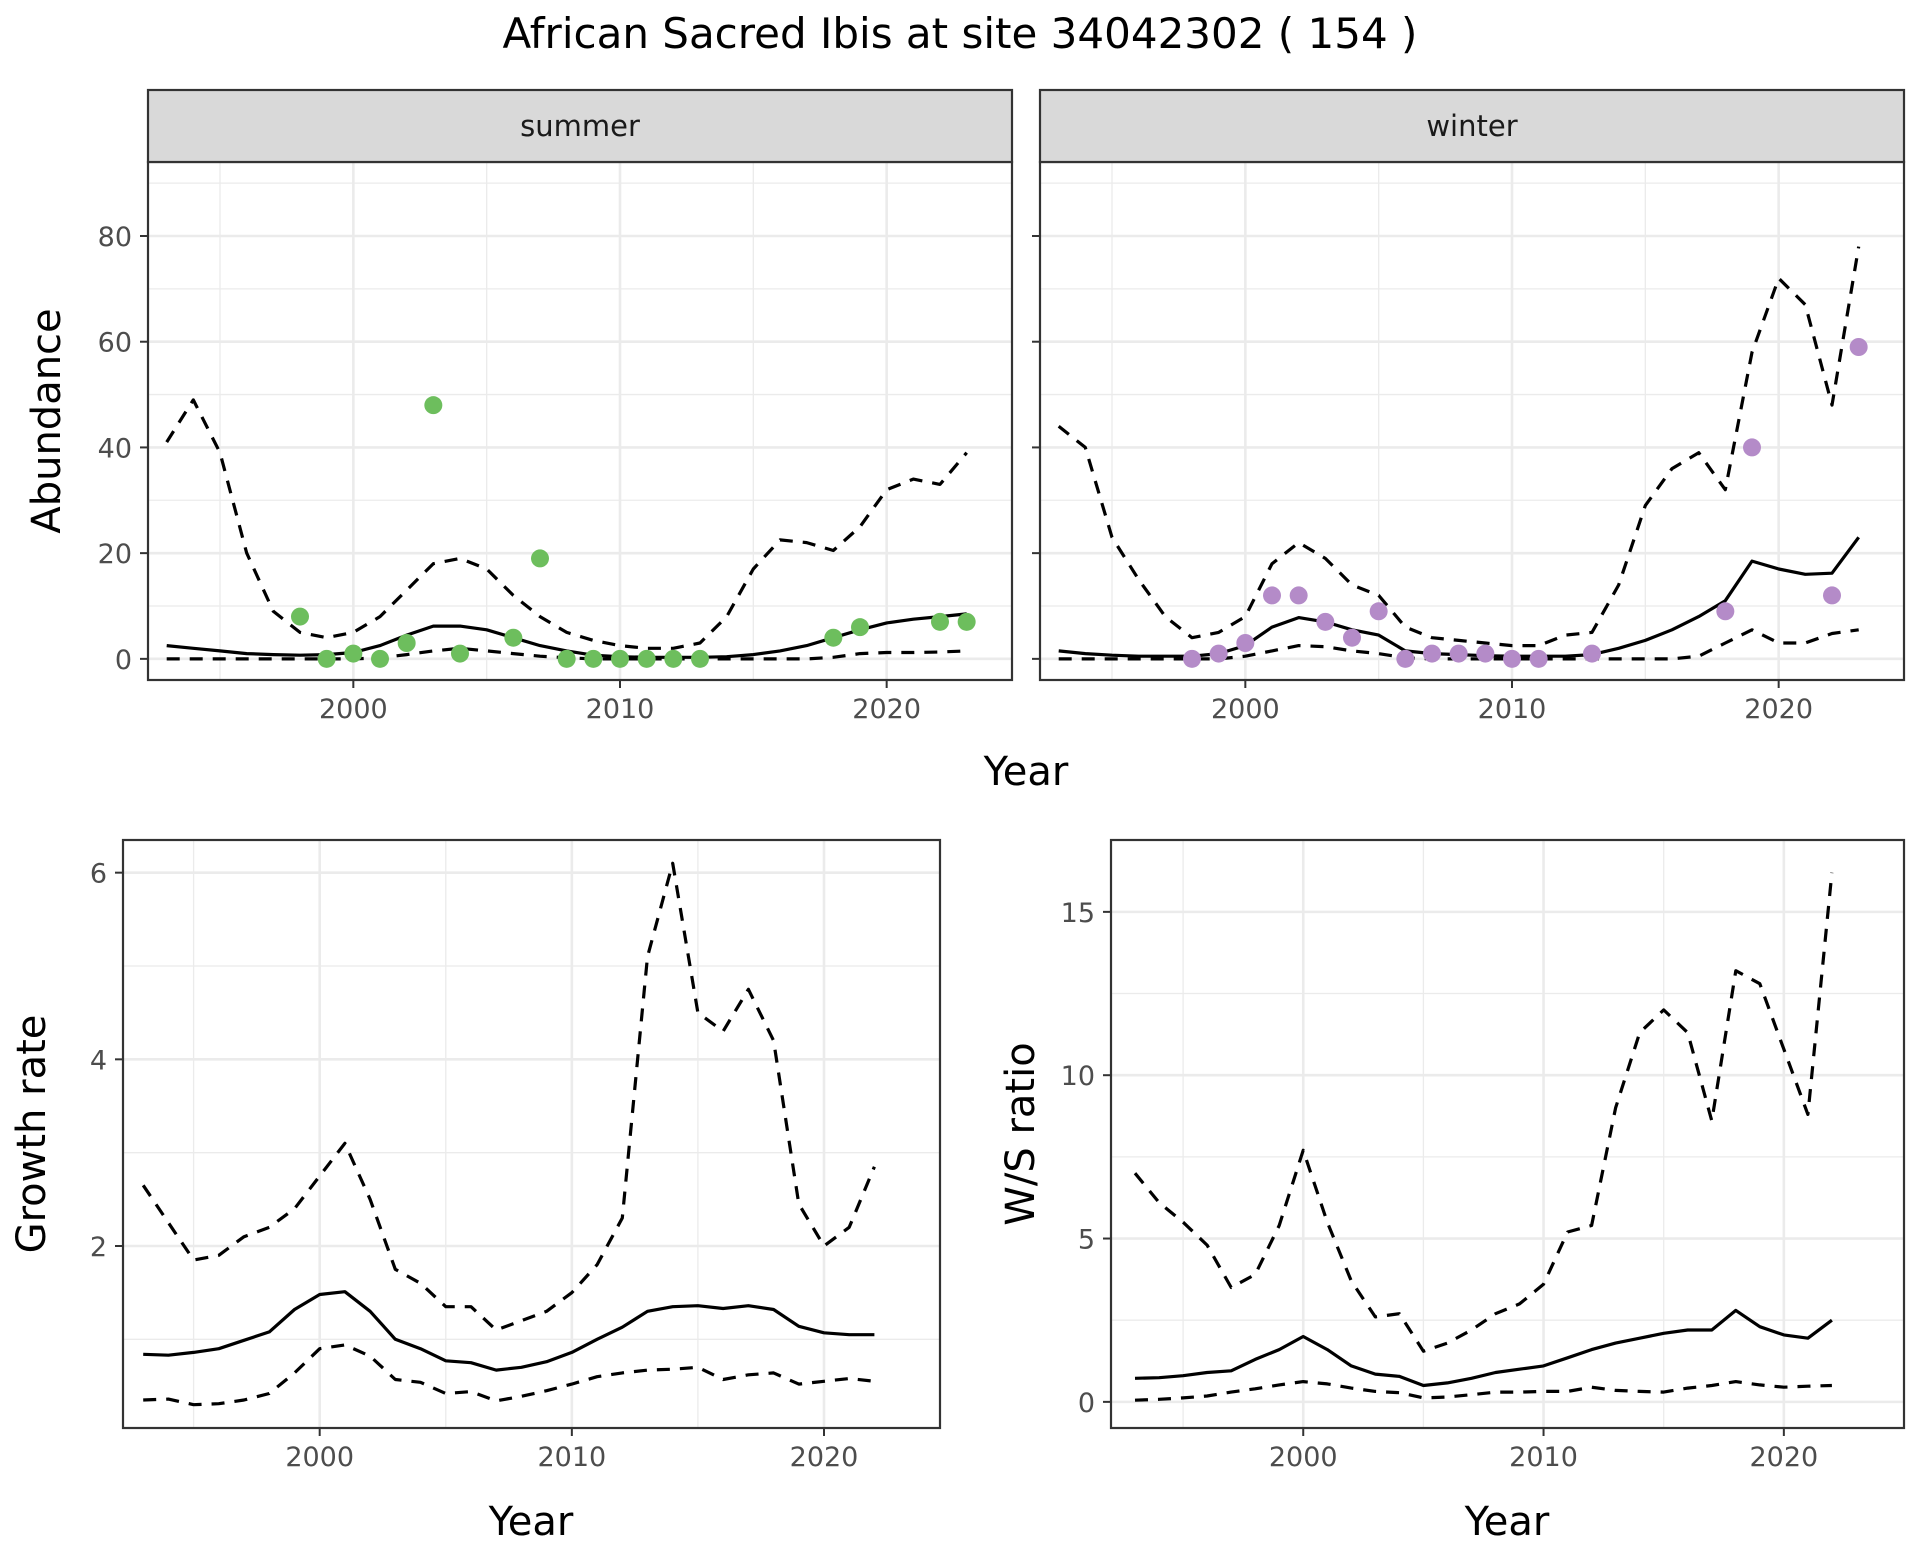  I want to click on y-tick-label: 4, so click(98, 1060).